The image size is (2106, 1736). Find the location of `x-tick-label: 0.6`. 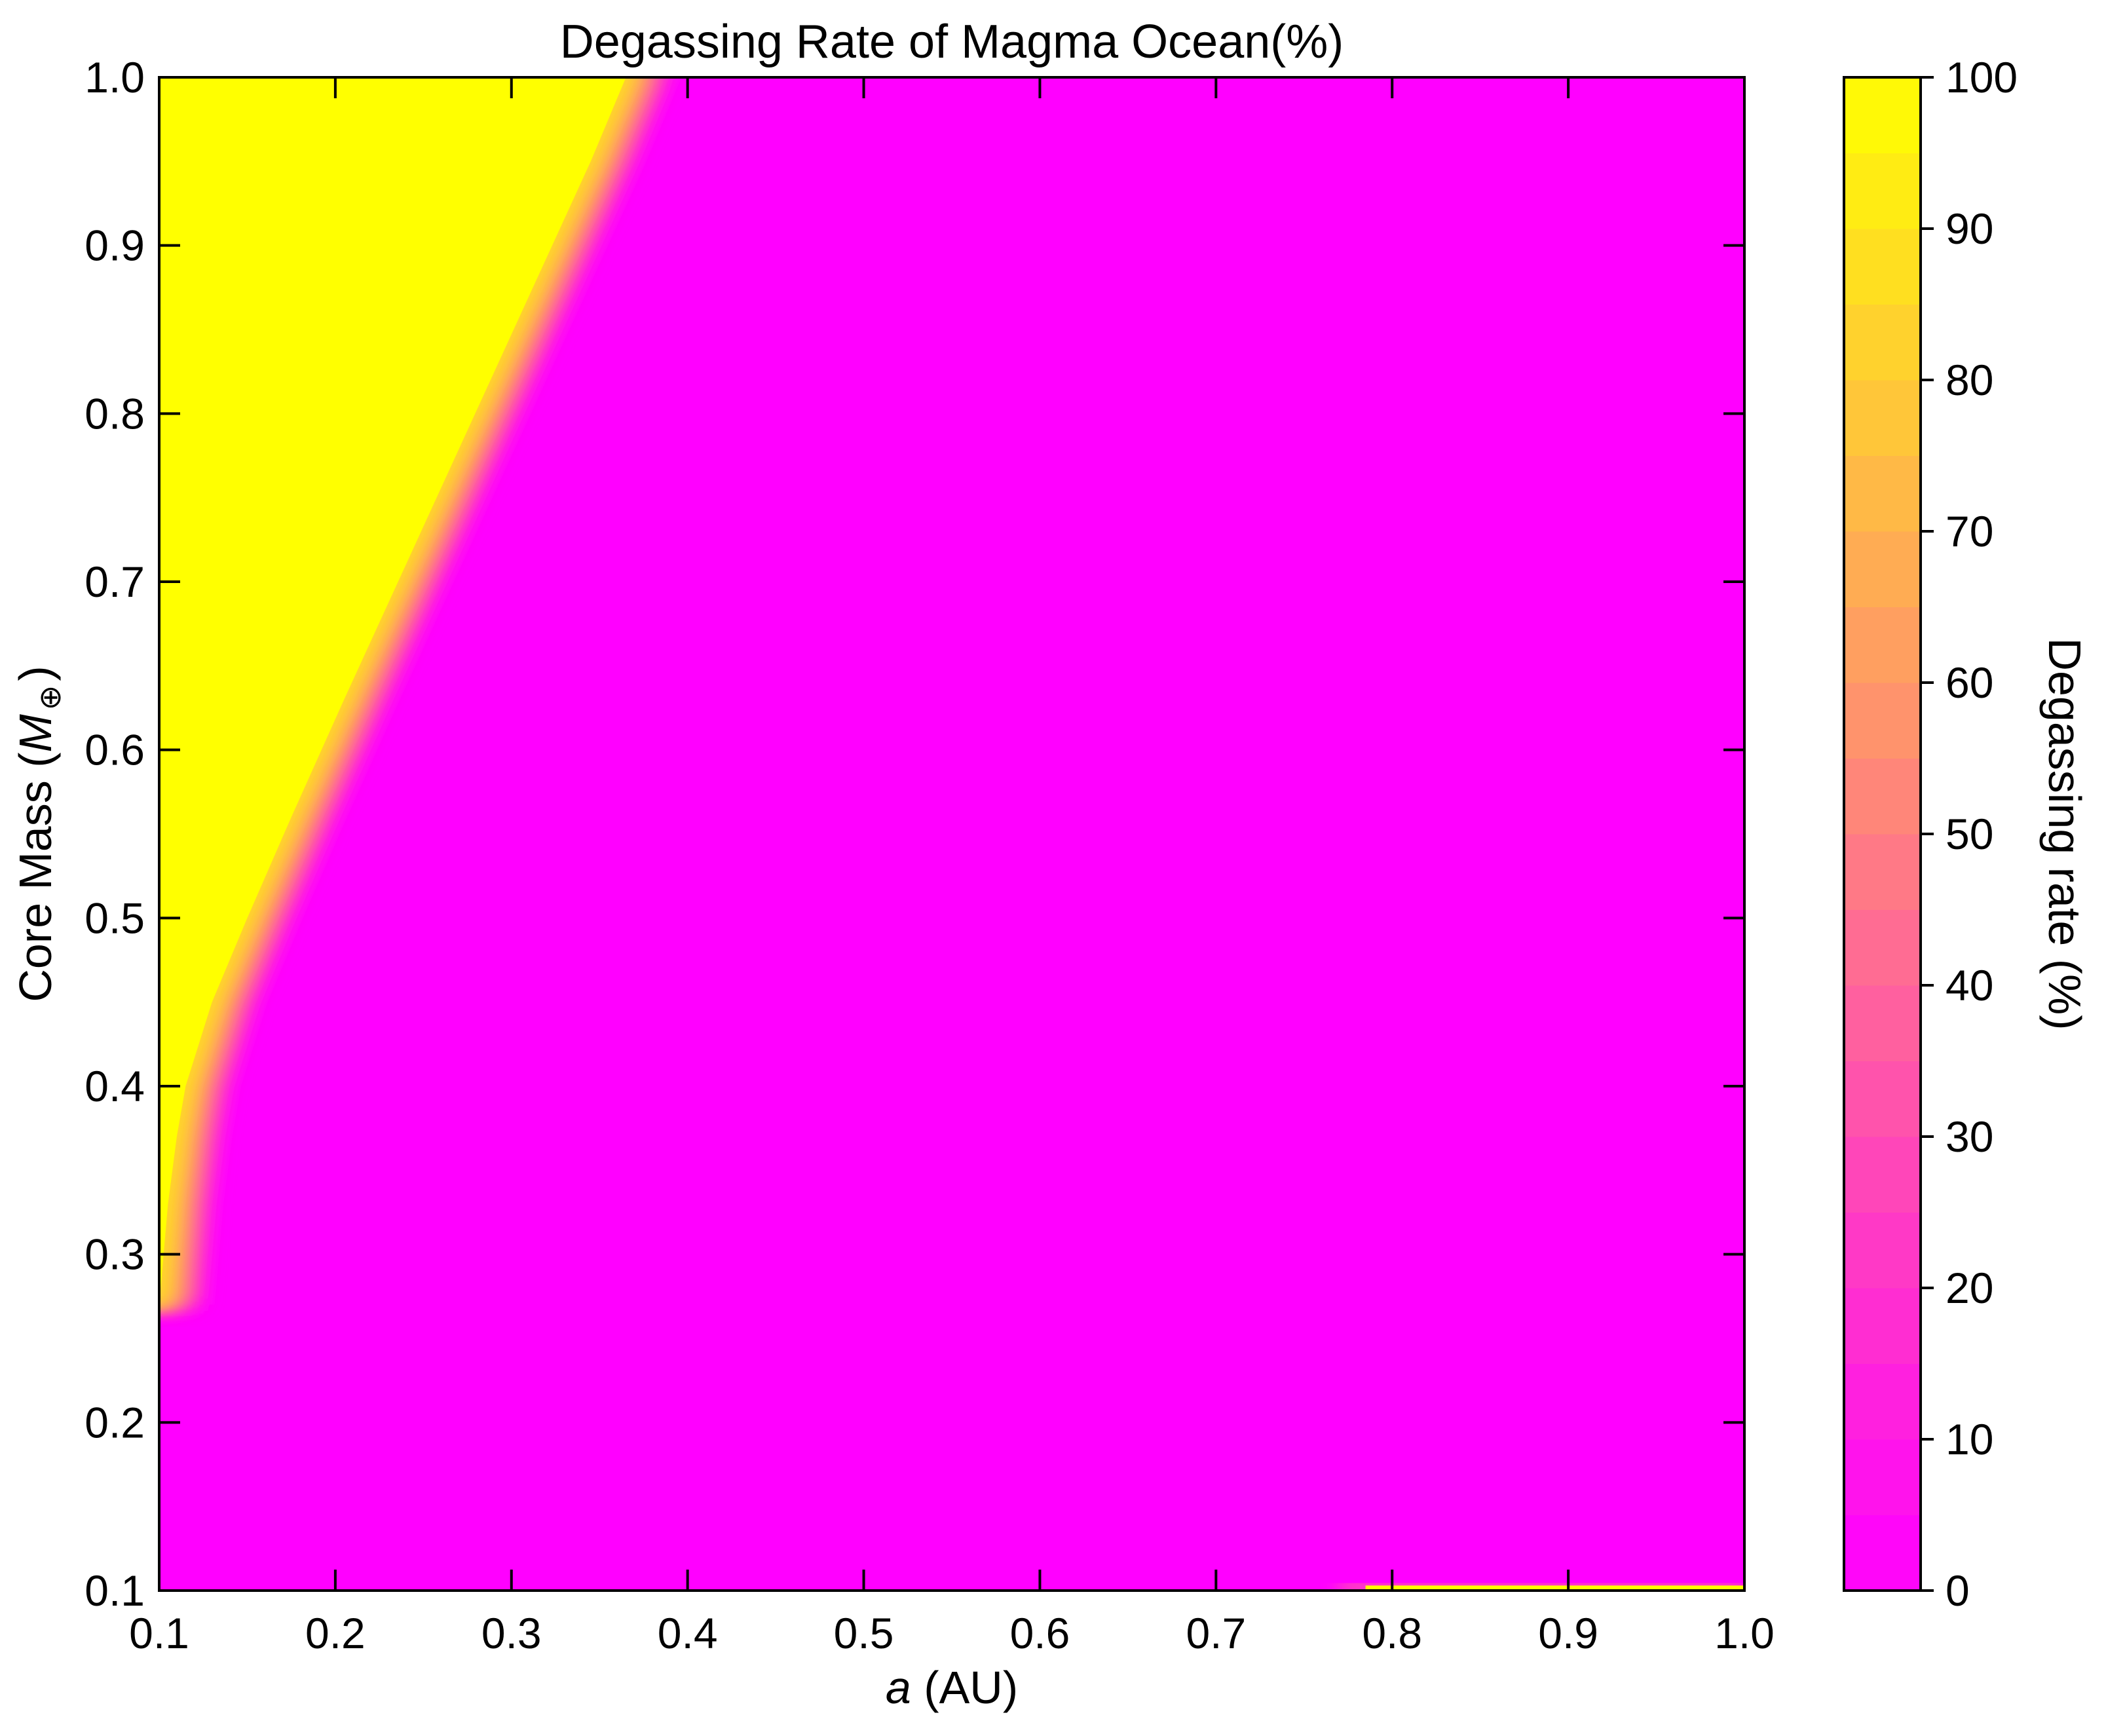

x-tick-label: 0.6 is located at coordinates (1040, 1633).